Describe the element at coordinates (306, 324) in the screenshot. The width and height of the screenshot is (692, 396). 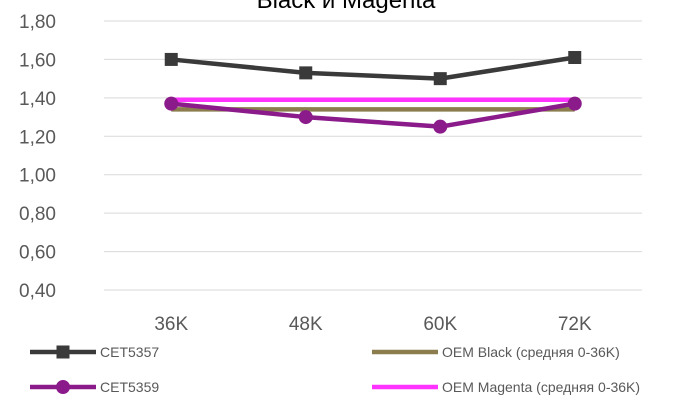
I see `x-tick-label: 48K` at that location.